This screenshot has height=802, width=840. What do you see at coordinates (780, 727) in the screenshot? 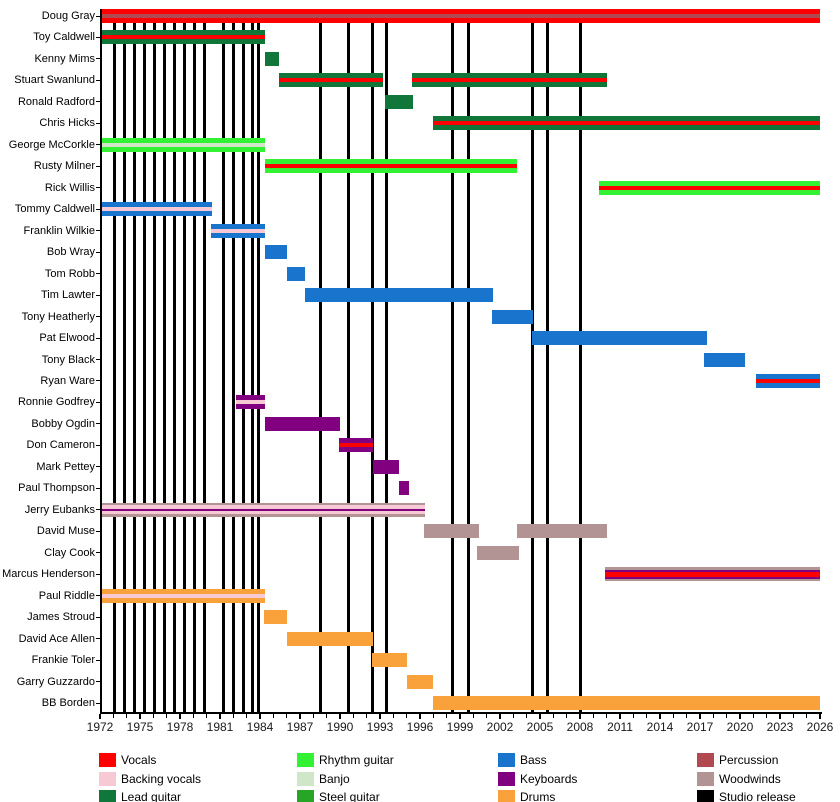
I see `x-axis-tick-label: 2023` at bounding box center [780, 727].